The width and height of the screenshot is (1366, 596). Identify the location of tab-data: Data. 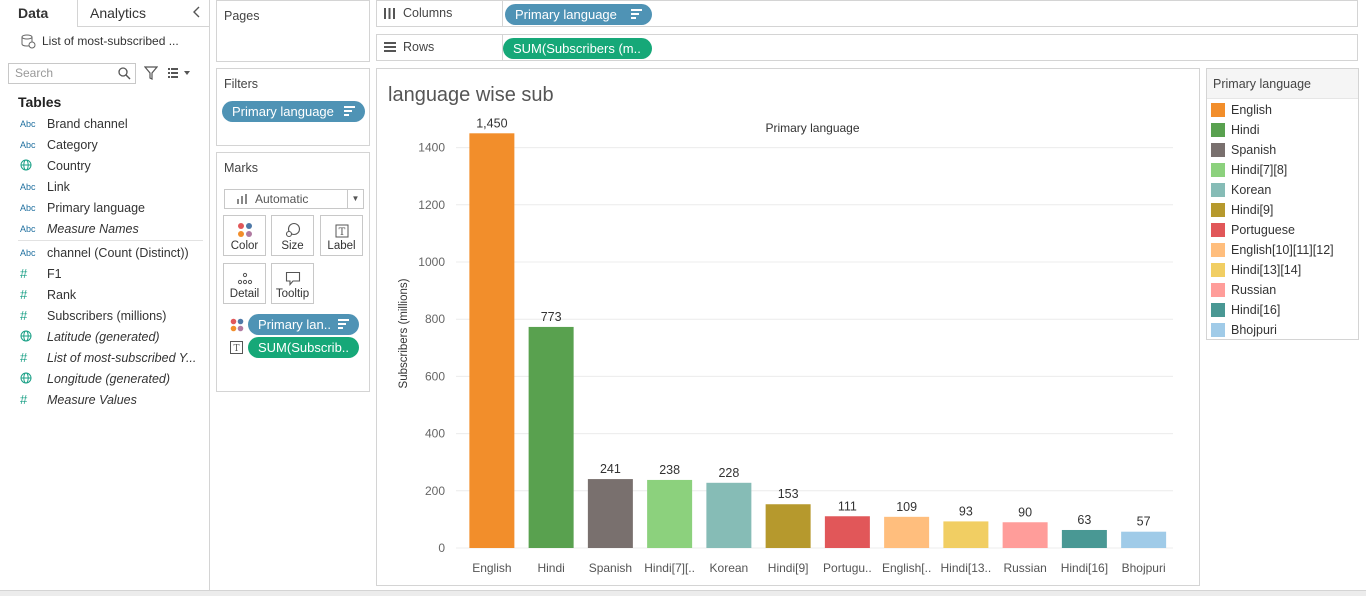
(39, 13).